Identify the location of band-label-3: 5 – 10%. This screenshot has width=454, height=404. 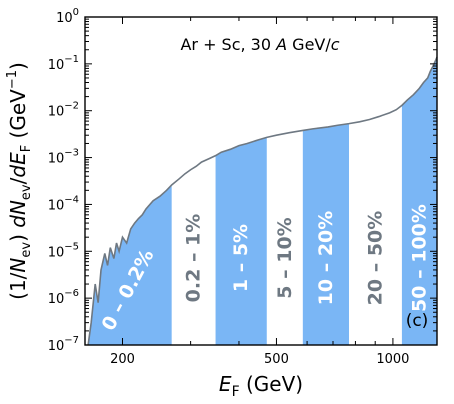
(285, 257).